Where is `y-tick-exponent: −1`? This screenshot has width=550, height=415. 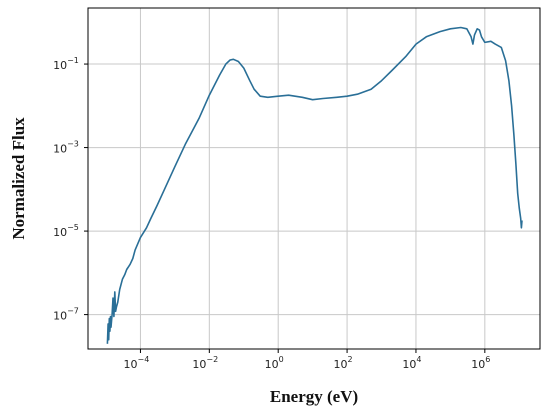
y-tick-exponent: −1 is located at coordinates (73, 60).